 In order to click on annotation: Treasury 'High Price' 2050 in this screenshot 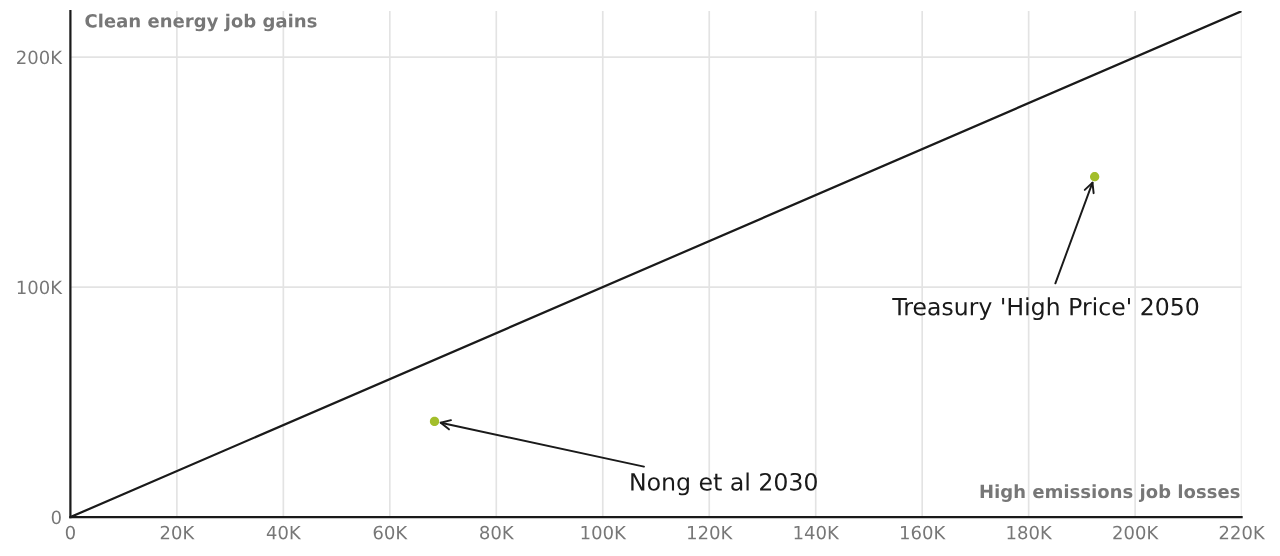, I will do `click(1045, 309)`.